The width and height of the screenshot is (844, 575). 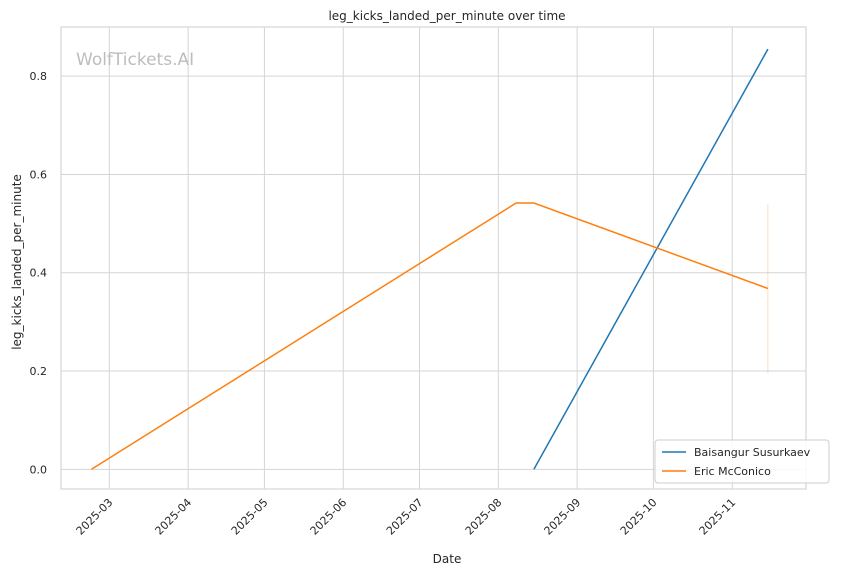 I want to click on y-tick-label: 0.6, so click(x=39, y=174).